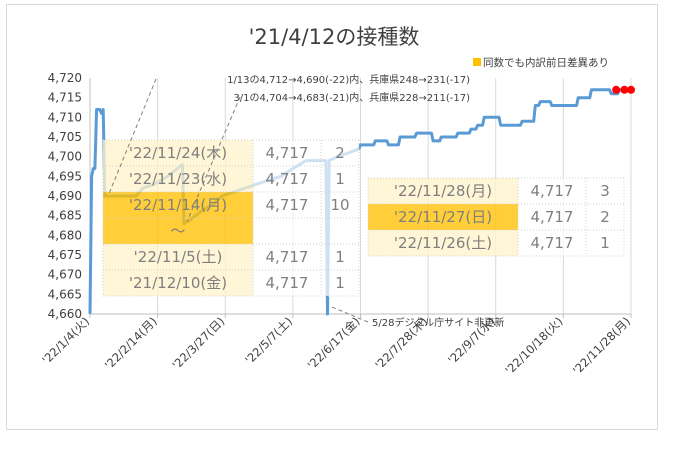  What do you see at coordinates (65, 117) in the screenshot?
I see `y-tick-label: 4,710` at bounding box center [65, 117].